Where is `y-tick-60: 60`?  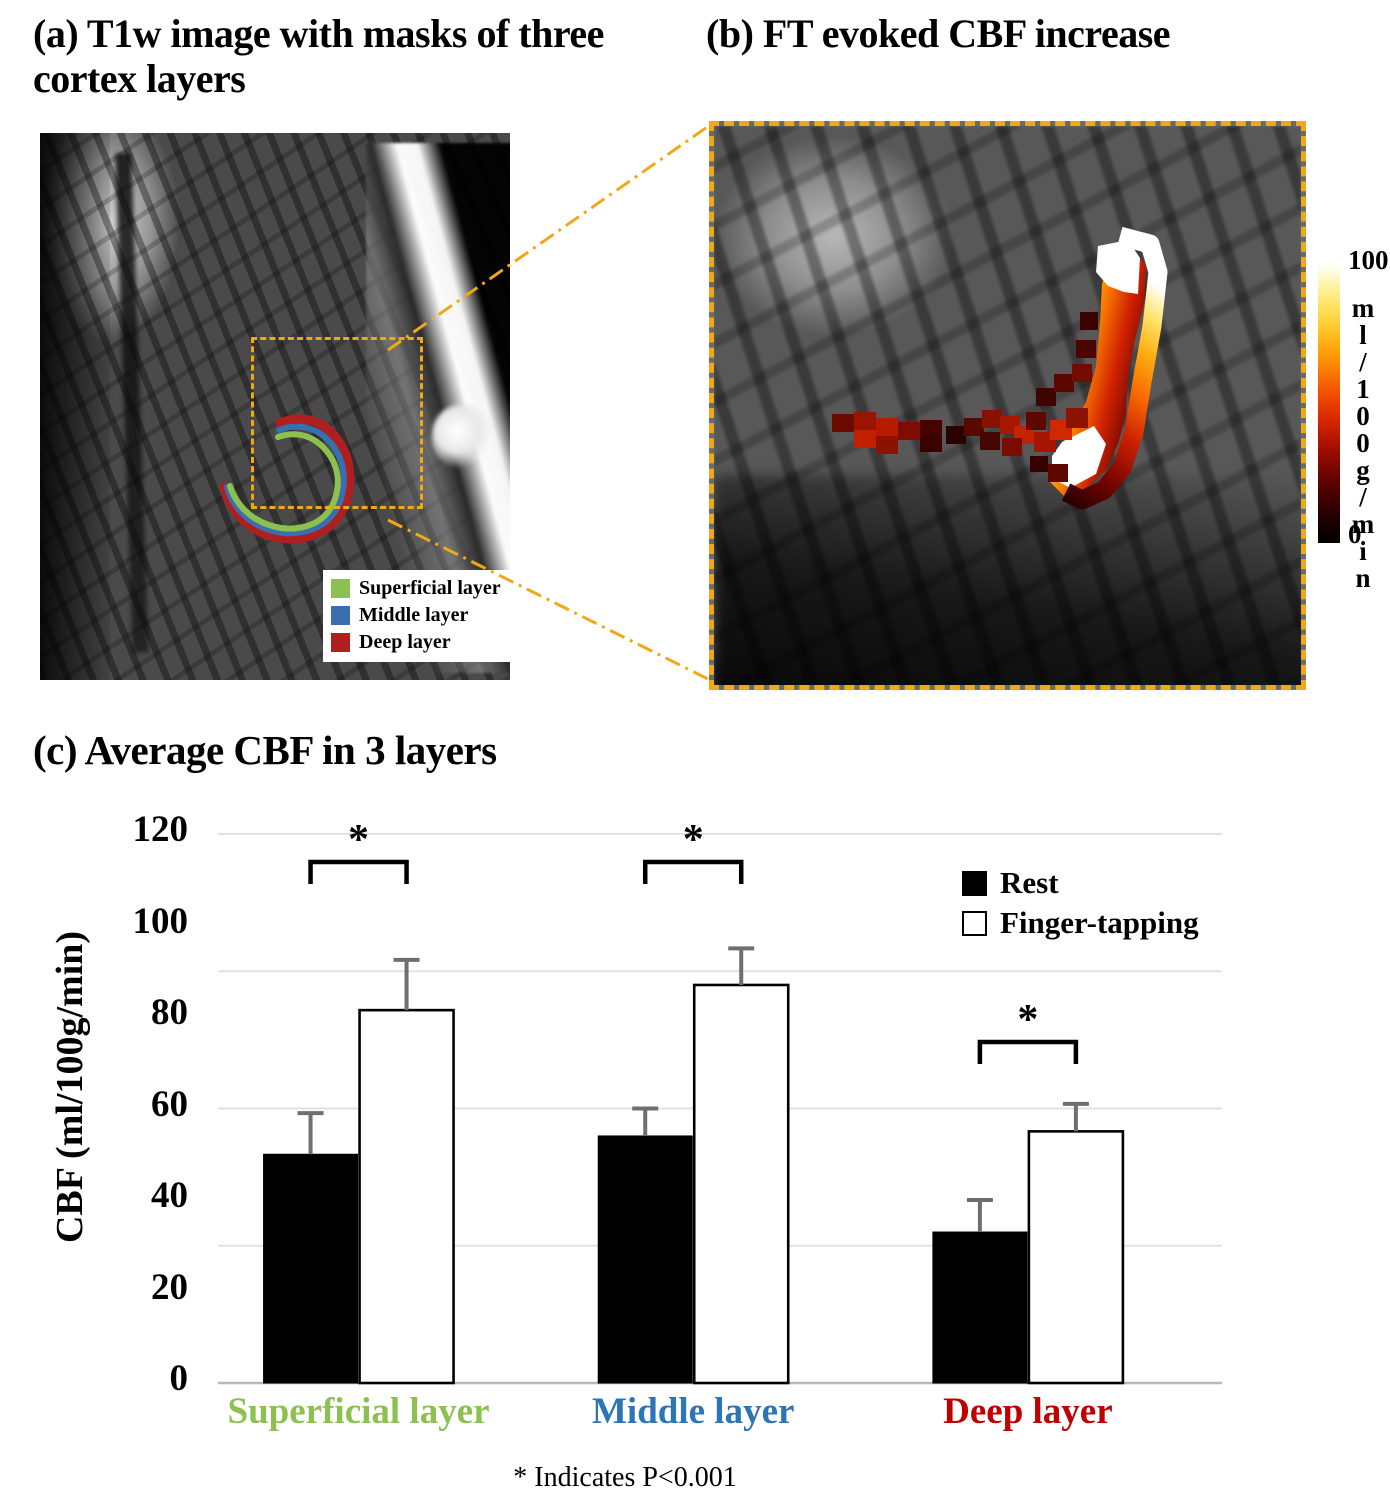 y-tick-60: 60 is located at coordinates (169, 1104).